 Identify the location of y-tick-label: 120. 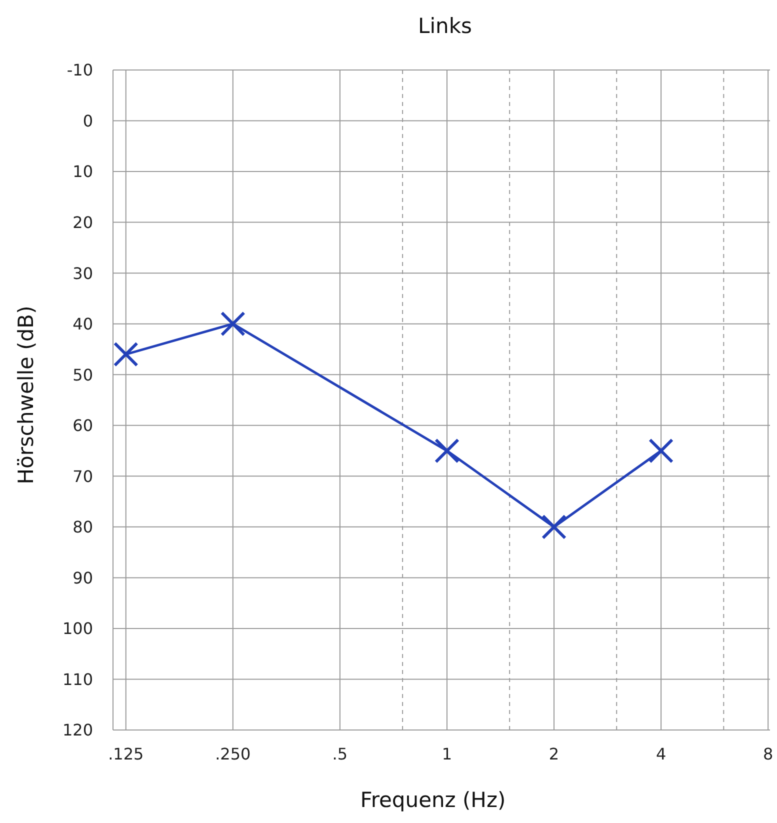
(77, 730).